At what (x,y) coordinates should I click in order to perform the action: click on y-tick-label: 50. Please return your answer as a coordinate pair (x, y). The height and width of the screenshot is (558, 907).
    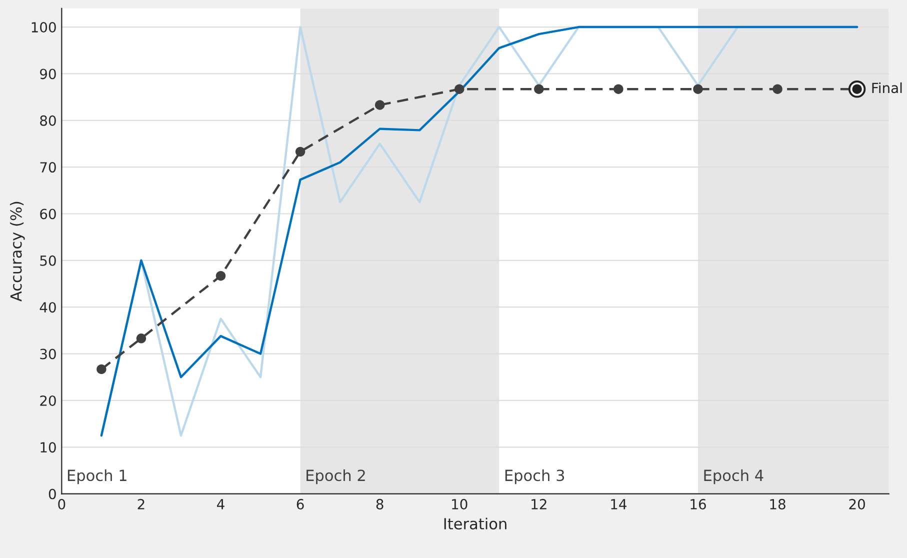
    Looking at the image, I should click on (48, 260).